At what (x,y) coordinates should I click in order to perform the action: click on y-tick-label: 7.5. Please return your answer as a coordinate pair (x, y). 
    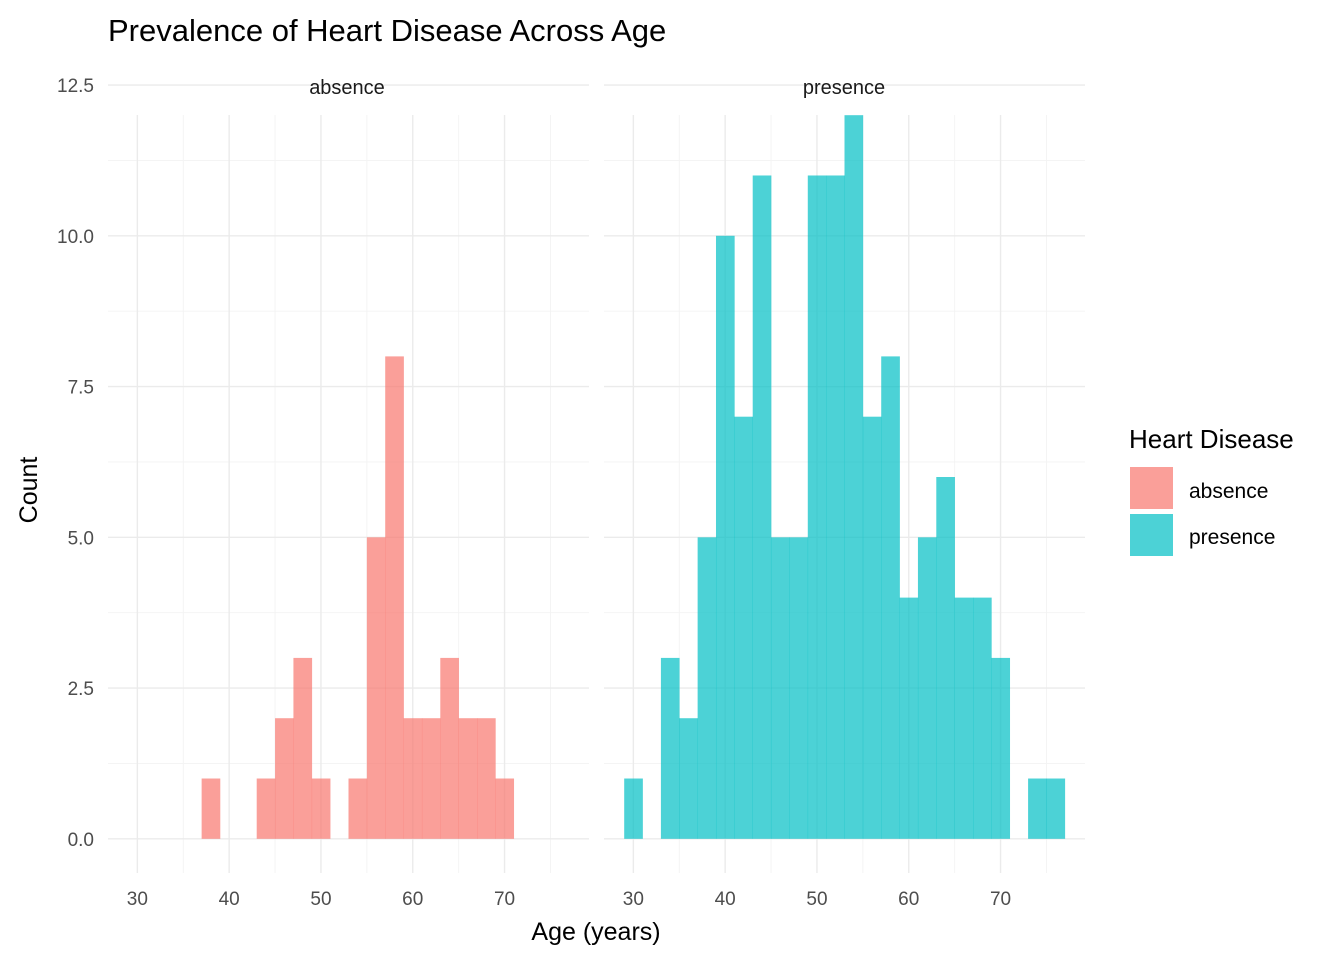
    Looking at the image, I should click on (81, 388).